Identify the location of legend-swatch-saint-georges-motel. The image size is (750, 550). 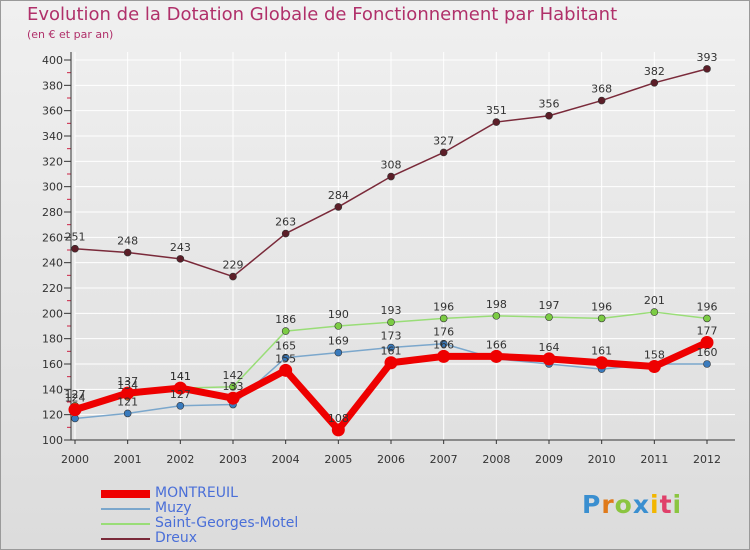
(125, 524).